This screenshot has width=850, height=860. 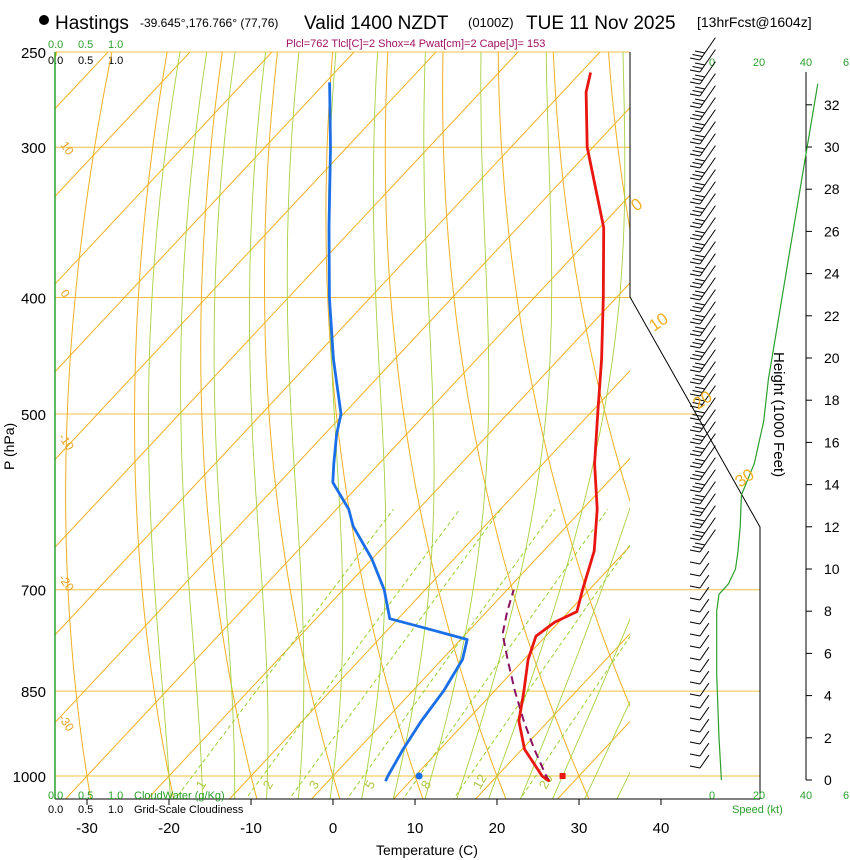 I want to click on x-tick-label: 0, so click(x=333, y=828).